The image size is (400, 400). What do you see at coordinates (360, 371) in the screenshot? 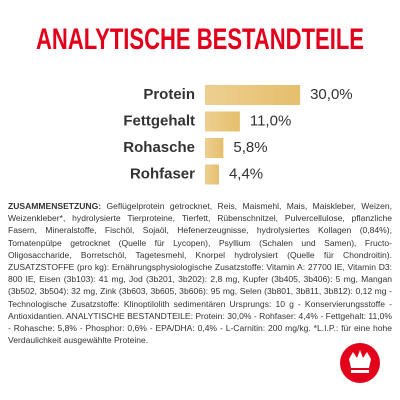
I see `logo-base` at bounding box center [360, 371].